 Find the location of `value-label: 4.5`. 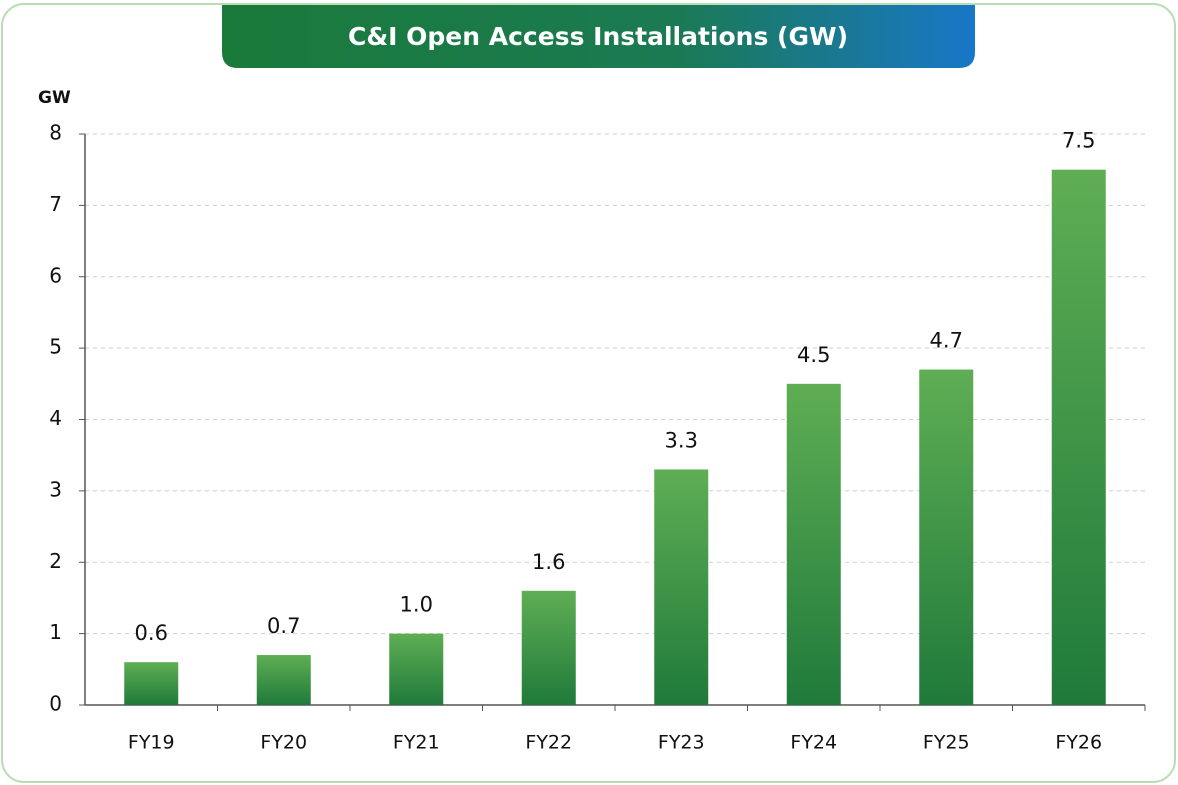

value-label: 4.5 is located at coordinates (813, 355).